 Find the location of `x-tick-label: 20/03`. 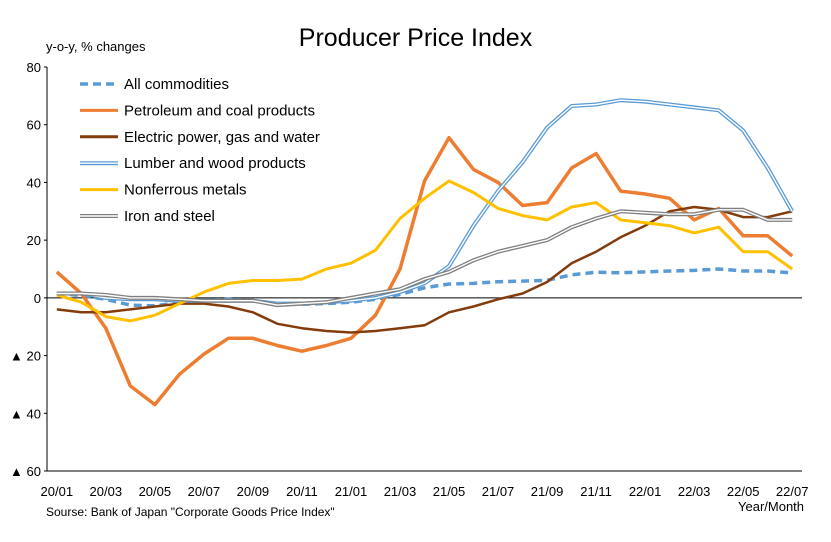

x-tick-label: 20/03 is located at coordinates (106, 491).